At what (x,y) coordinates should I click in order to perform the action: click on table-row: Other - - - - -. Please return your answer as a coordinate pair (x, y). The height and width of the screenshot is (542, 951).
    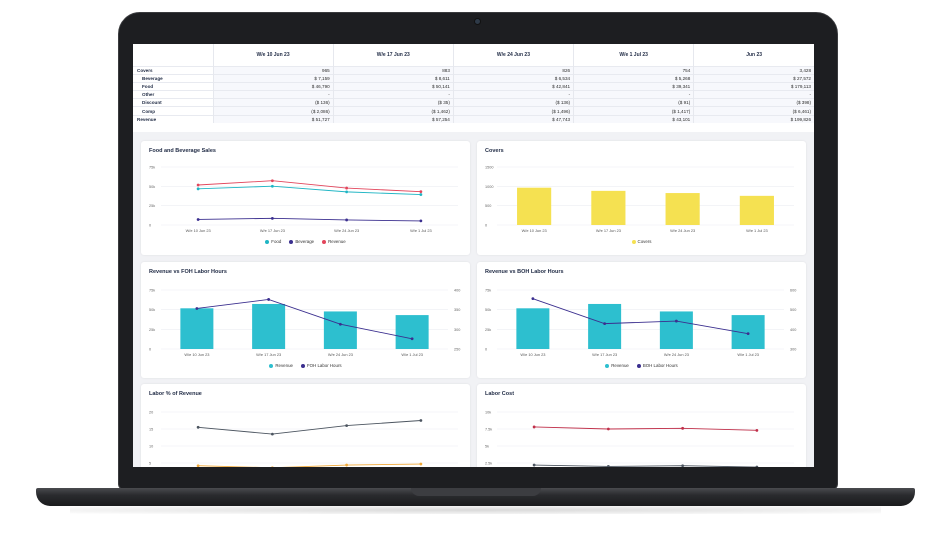
    Looking at the image, I should click on (473, 94).